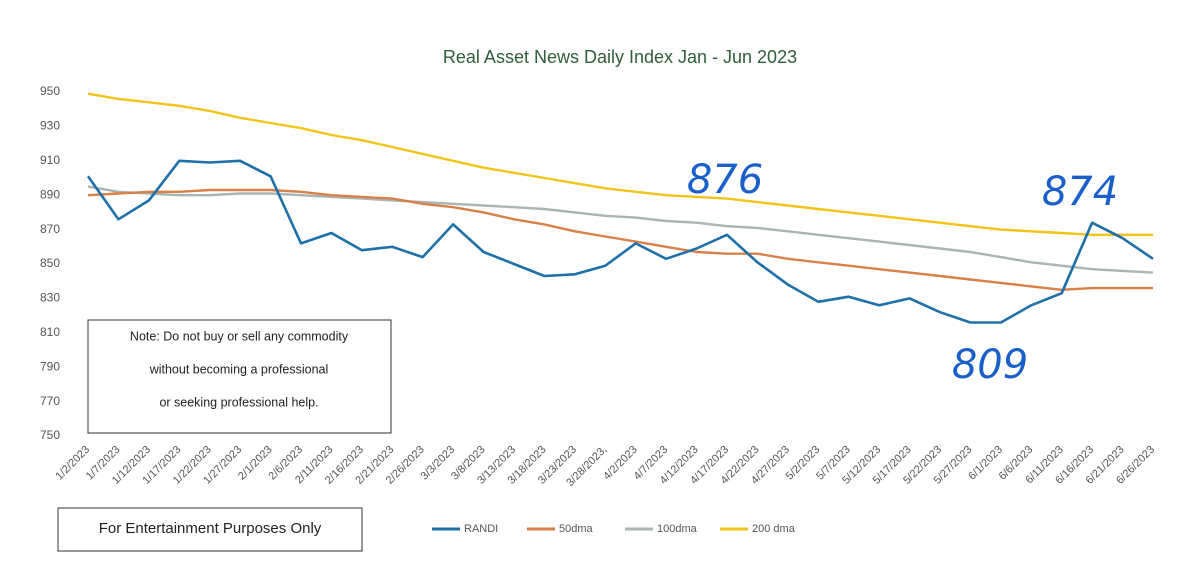 This screenshot has height=587, width=1200. What do you see at coordinates (990, 365) in the screenshot?
I see `annotation: 809` at bounding box center [990, 365].